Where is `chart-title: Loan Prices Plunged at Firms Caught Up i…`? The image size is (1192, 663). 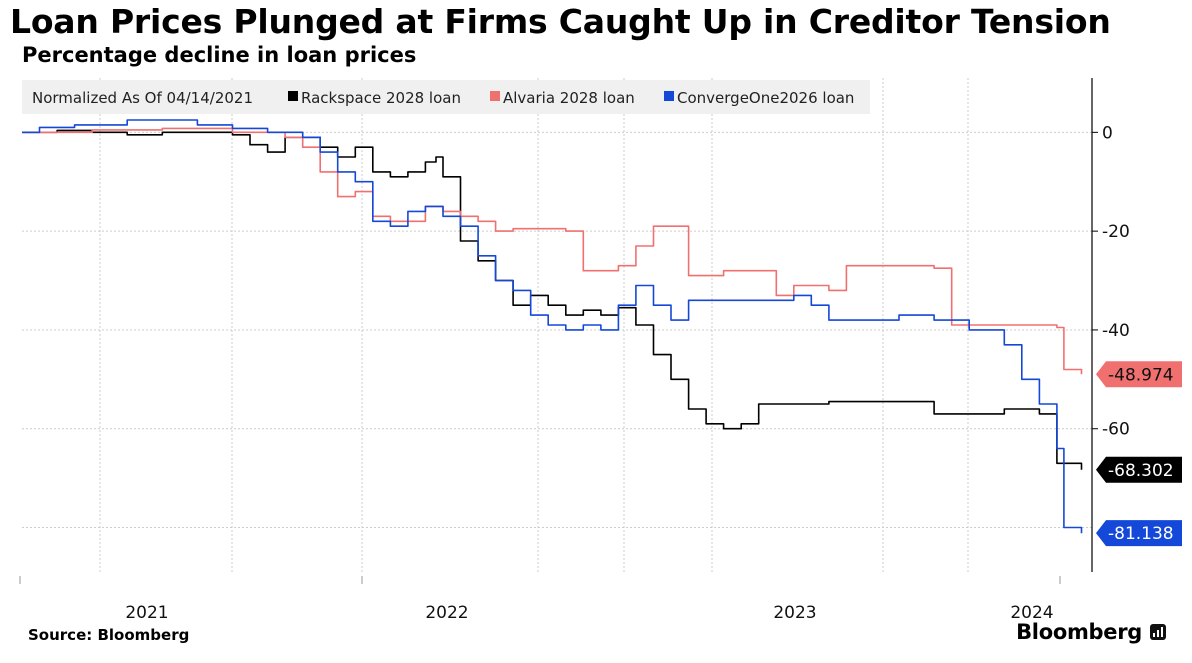
chart-title: Loan Prices Plunged at Firms Caught Up i… is located at coordinates (560, 21).